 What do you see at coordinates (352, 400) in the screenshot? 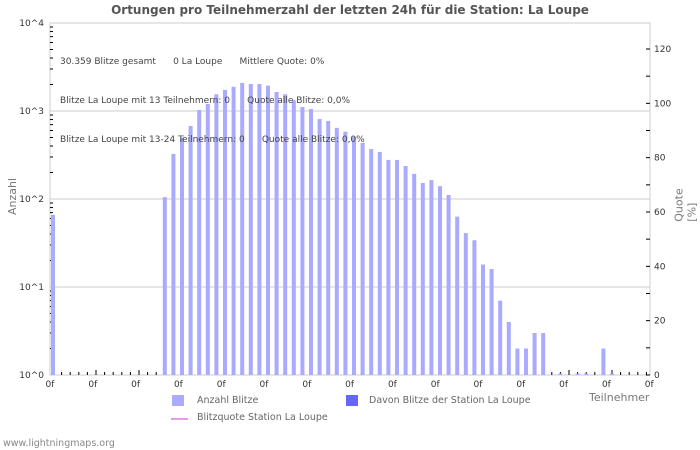
I see `legend-swatch-davon` at bounding box center [352, 400].